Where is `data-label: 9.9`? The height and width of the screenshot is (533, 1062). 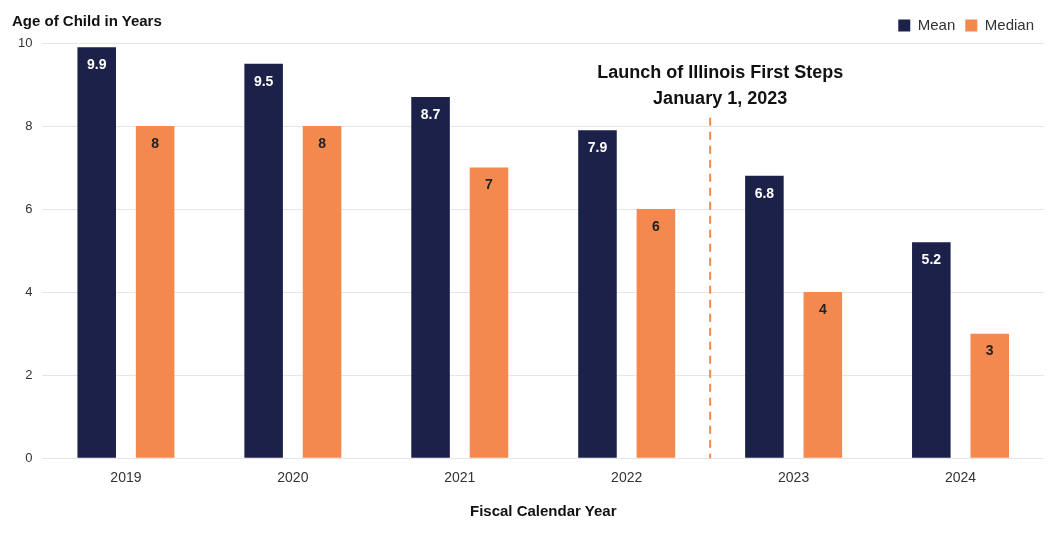
data-label: 9.9 is located at coordinates (96, 64).